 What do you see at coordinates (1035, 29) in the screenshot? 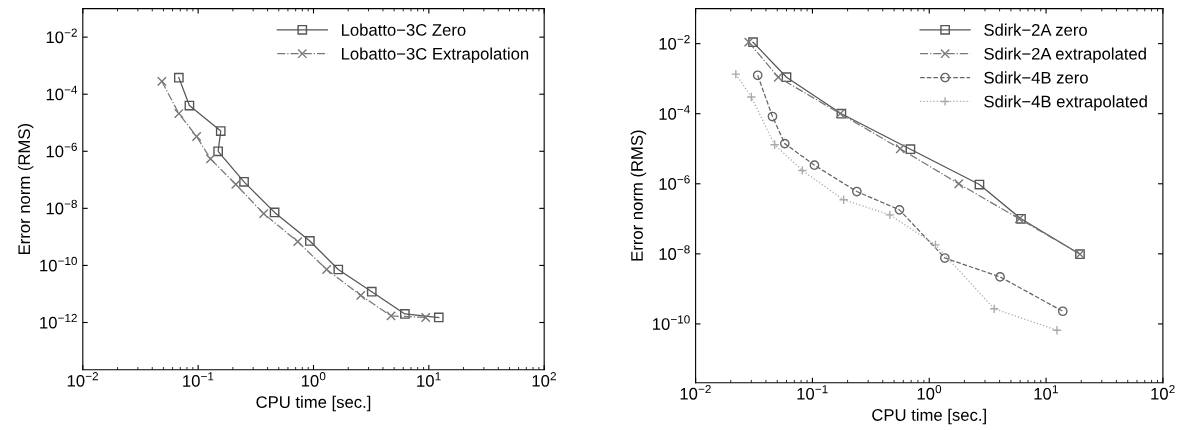
I see `legend-label: Sdirk−2A zero` at bounding box center [1035, 29].